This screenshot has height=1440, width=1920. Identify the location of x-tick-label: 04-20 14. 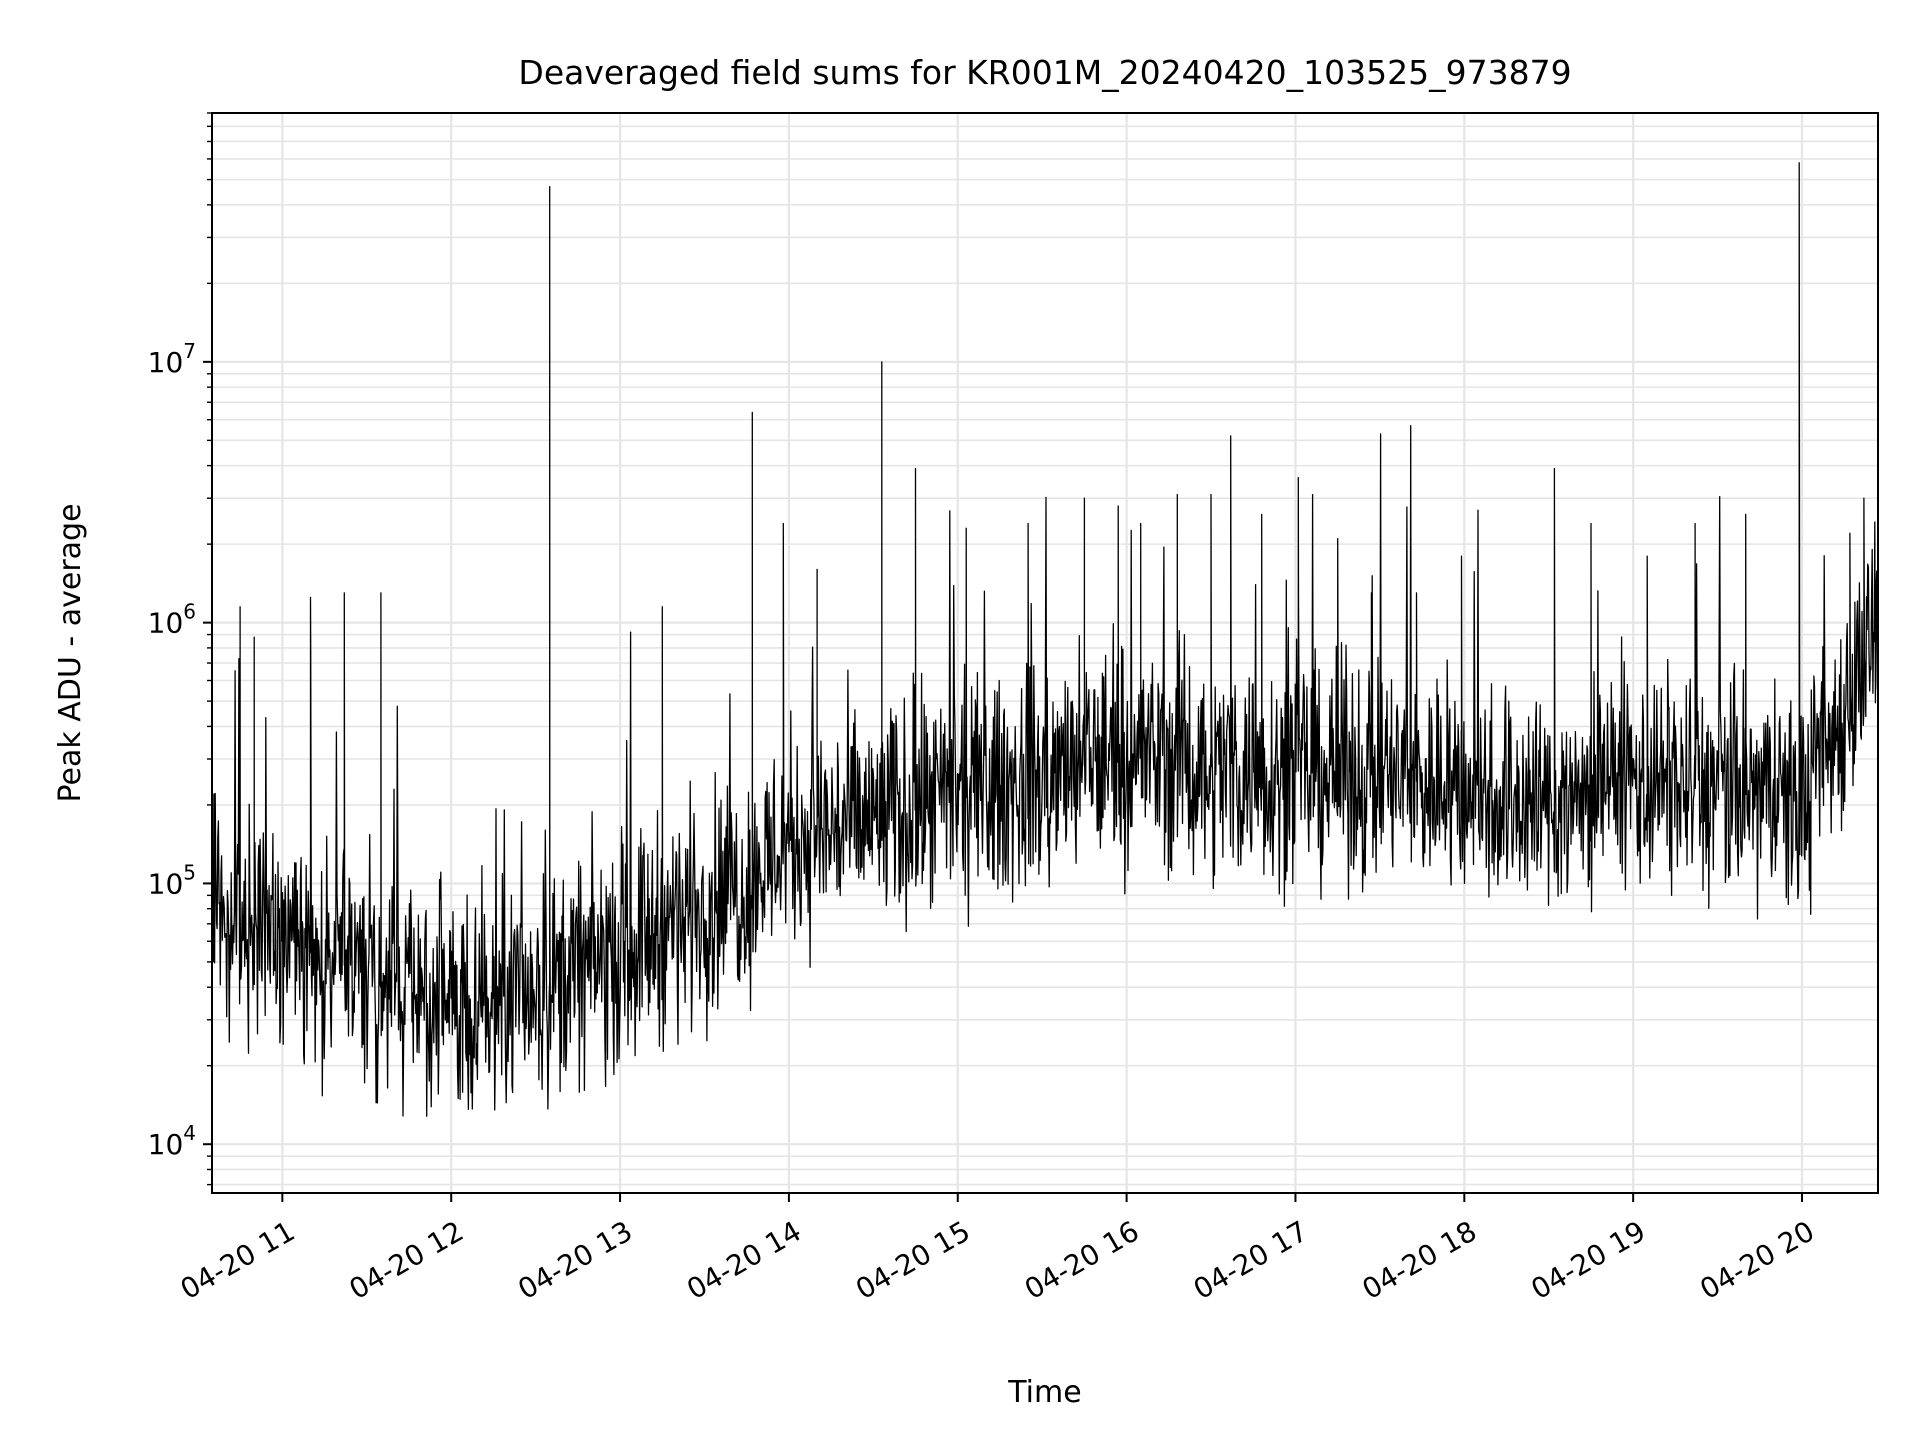
(744, 1260).